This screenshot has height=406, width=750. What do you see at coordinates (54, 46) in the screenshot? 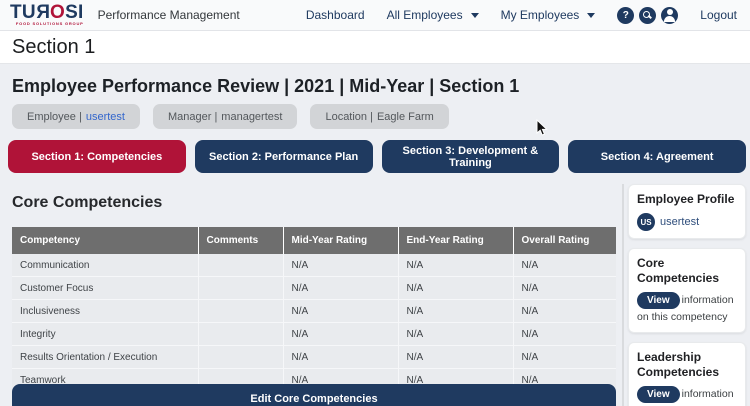
I see `page-title: Section 1` at bounding box center [54, 46].